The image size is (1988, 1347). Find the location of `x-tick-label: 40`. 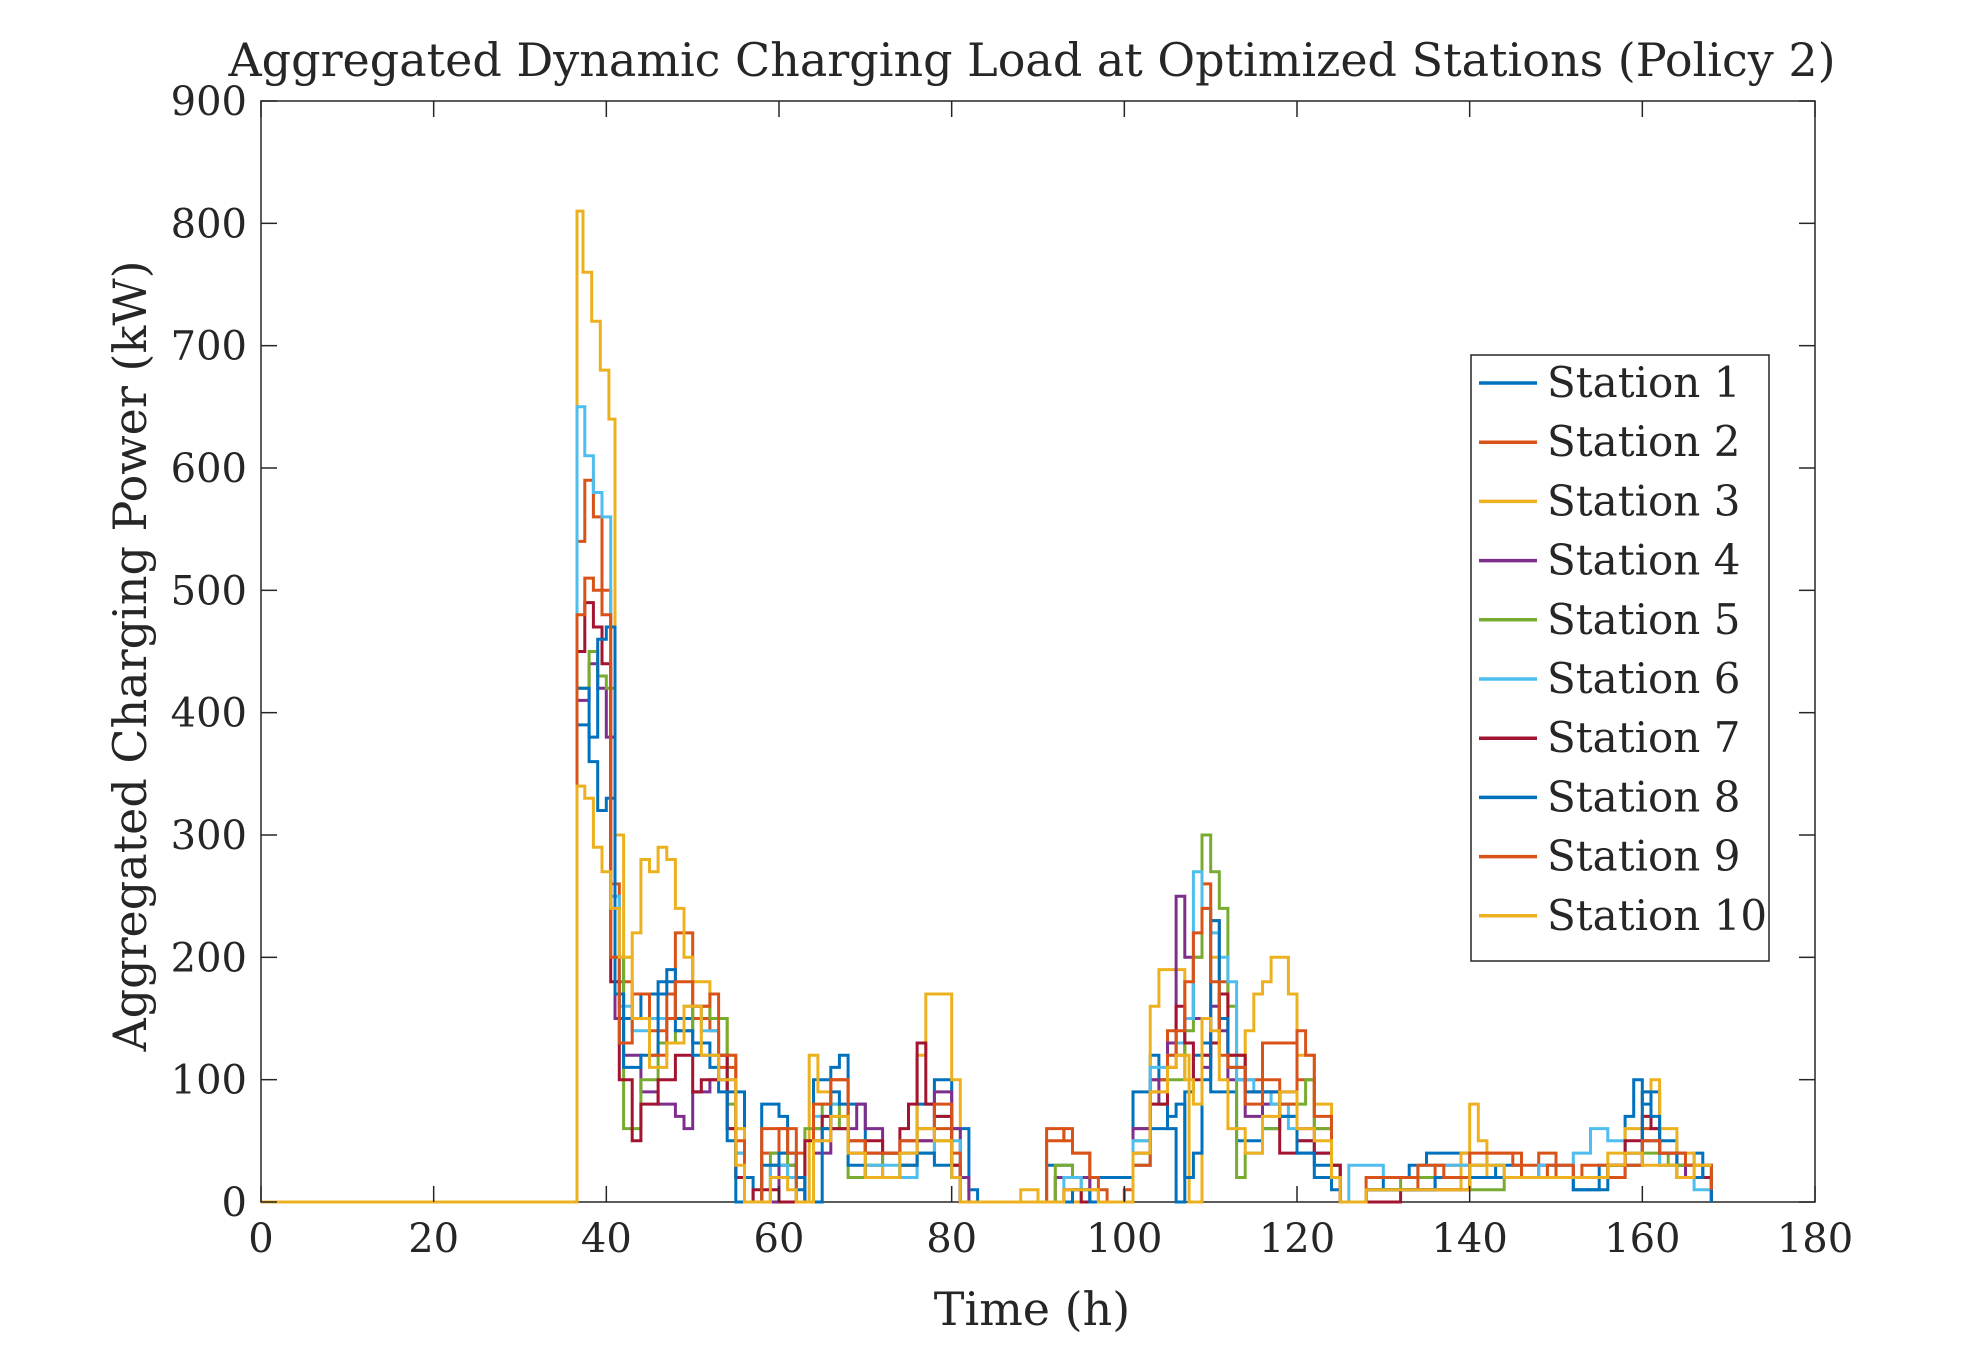

x-tick-label: 40 is located at coordinates (606, 1239).